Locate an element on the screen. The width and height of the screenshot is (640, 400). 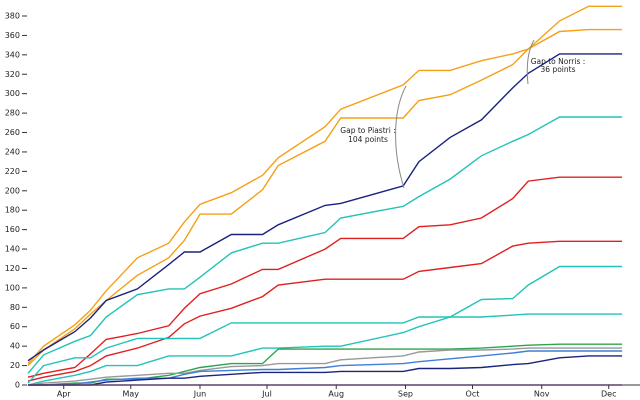
x-tick-label: Sep is located at coordinates (405, 394).